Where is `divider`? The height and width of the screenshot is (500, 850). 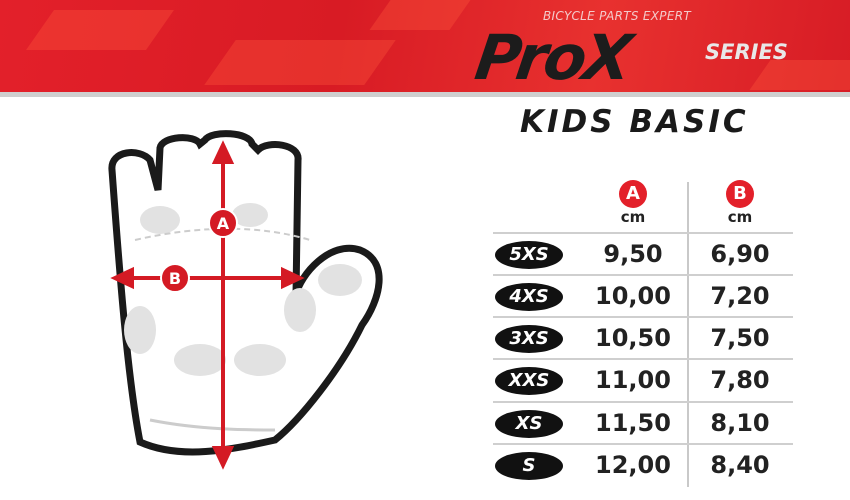 divider is located at coordinates (425, 94).